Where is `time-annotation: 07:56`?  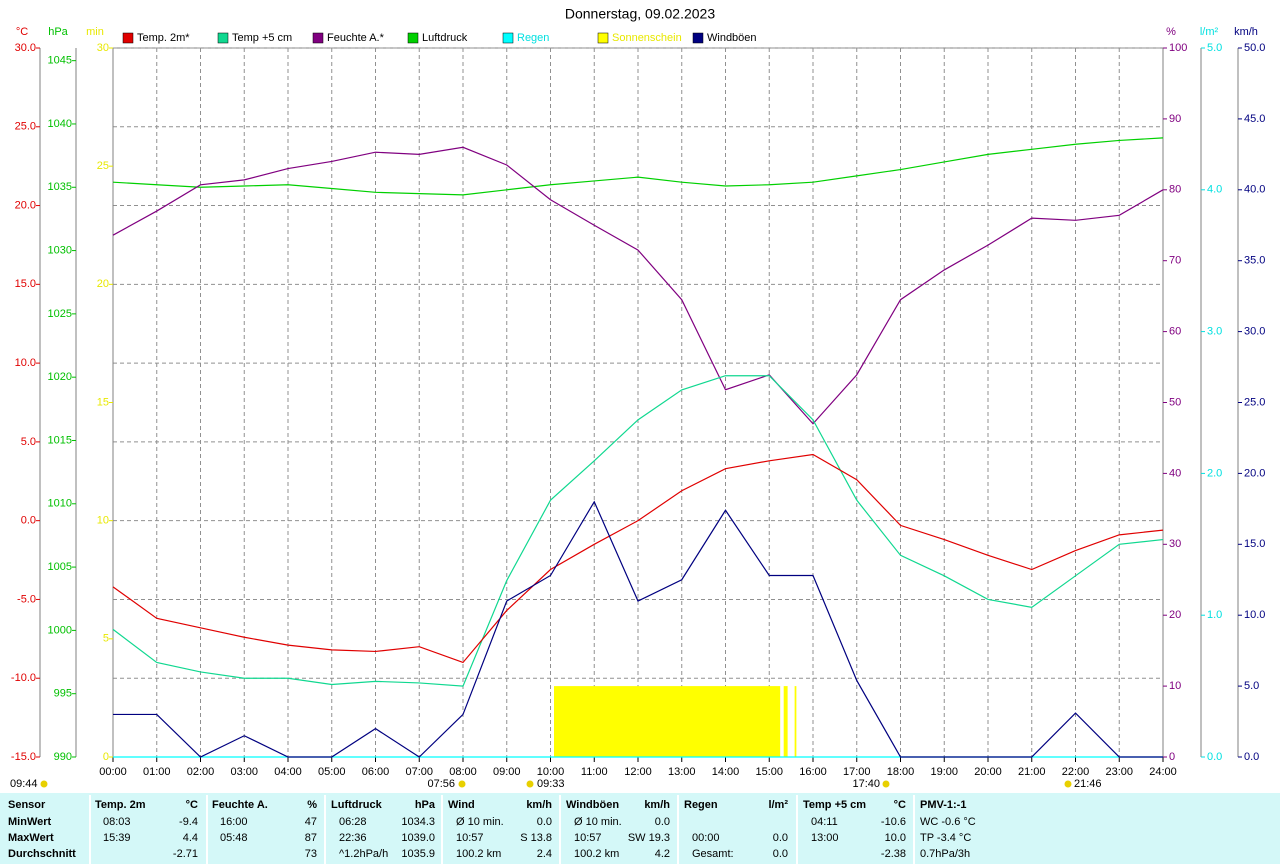 time-annotation: 07:56 is located at coordinates (441, 784).